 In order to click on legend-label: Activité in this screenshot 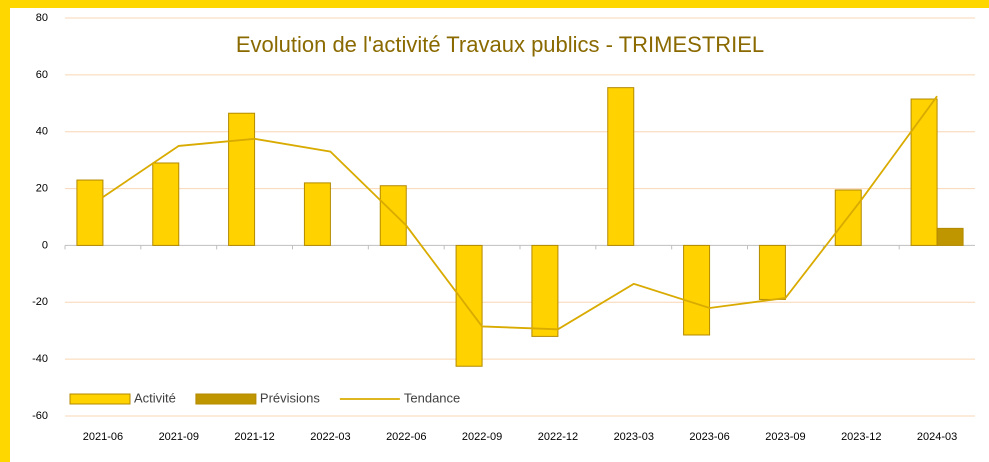, I will do `click(155, 397)`.